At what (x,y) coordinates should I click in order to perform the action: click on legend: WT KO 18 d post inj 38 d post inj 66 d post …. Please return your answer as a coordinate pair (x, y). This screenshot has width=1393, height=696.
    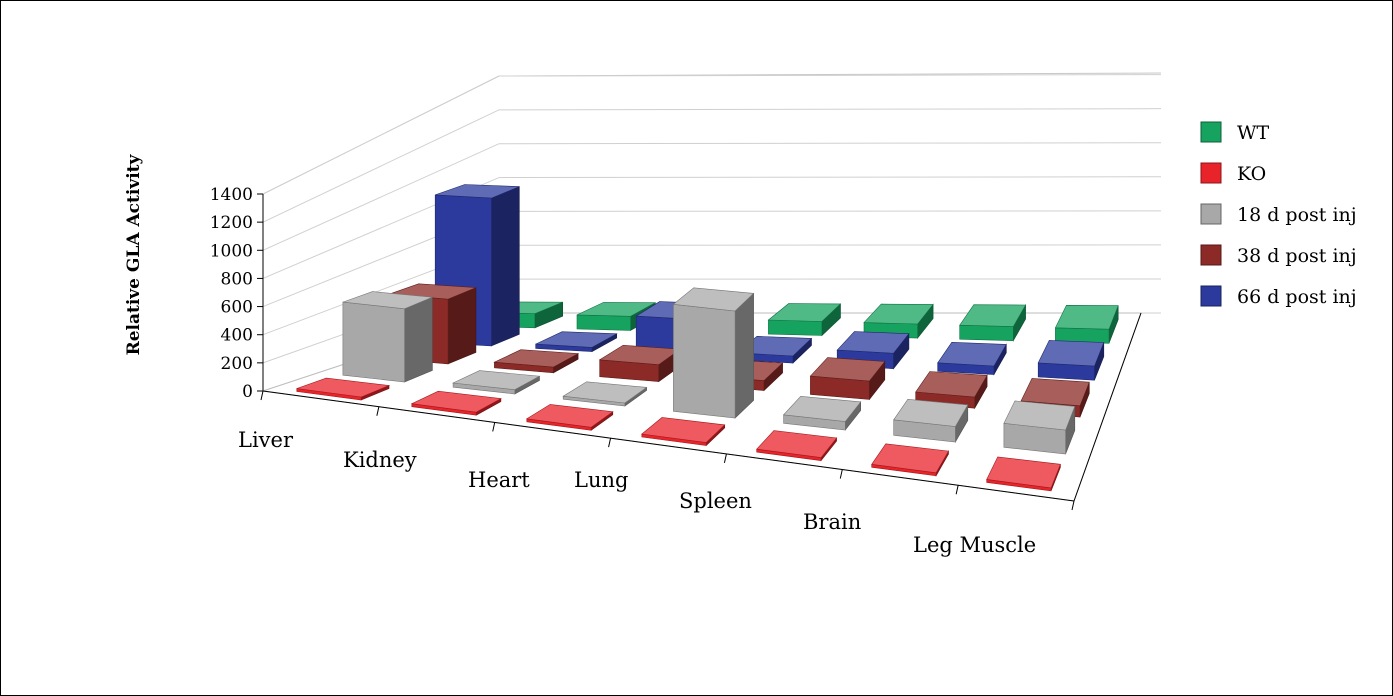
    Looking at the image, I should click on (1278, 214).